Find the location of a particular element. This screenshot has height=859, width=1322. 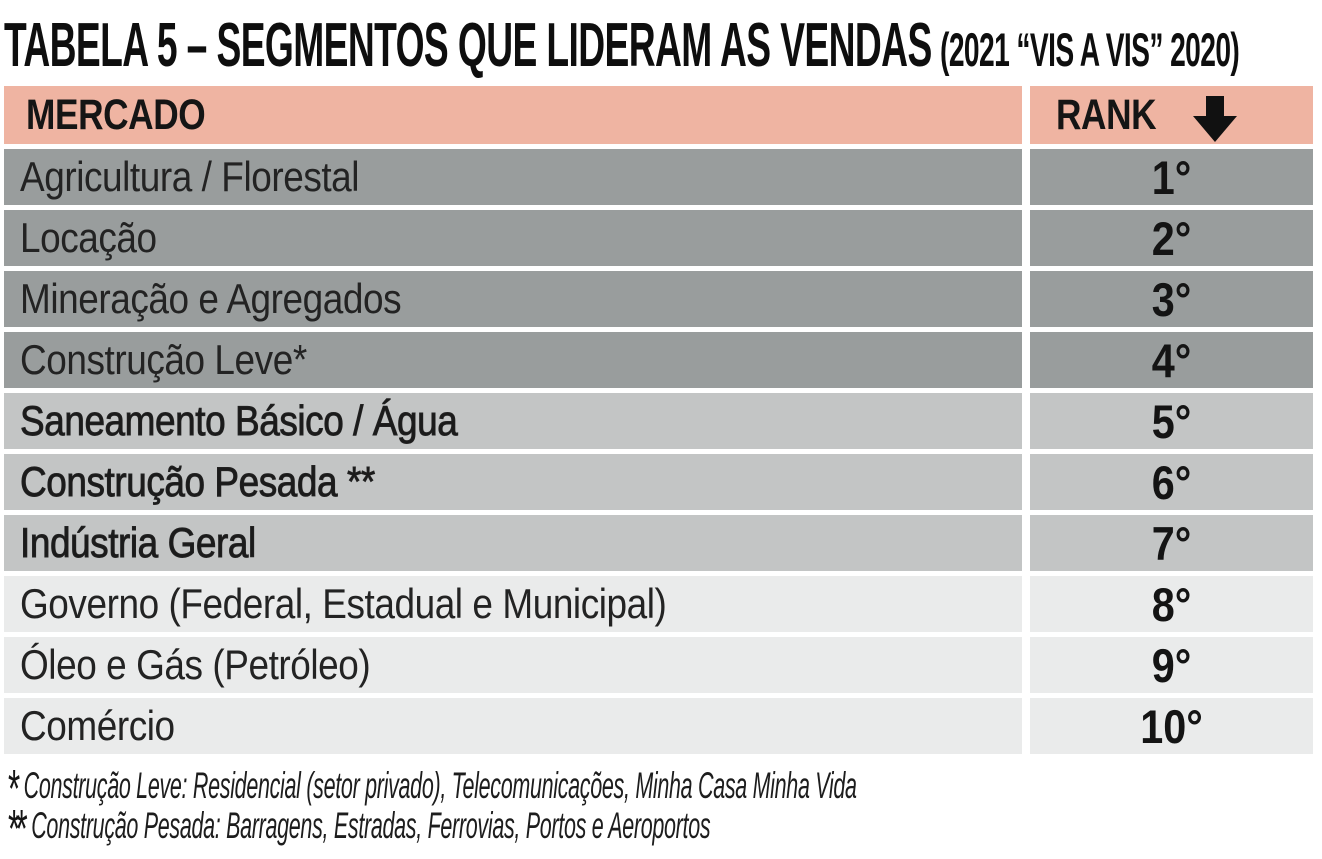

market-cell: Comércio is located at coordinates (513, 726).